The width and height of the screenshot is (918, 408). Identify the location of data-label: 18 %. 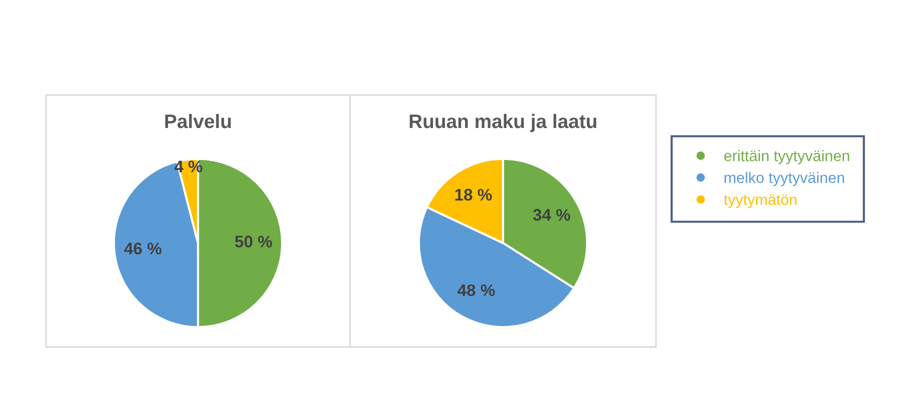
(473, 194).